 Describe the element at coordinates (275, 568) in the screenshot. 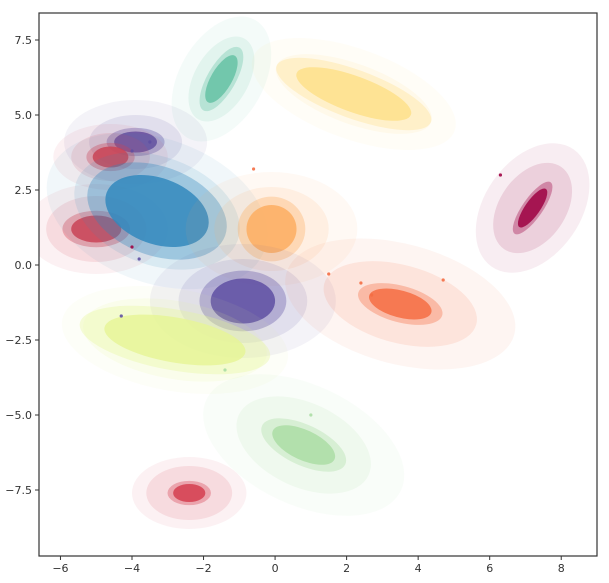

I see `x-tick-label-4: 0` at that location.